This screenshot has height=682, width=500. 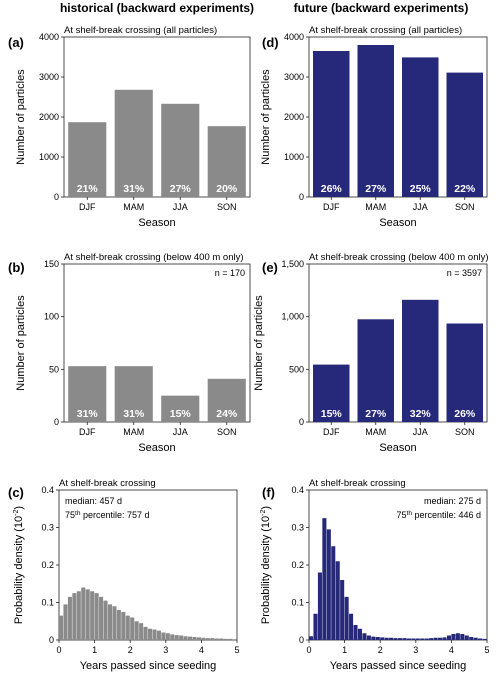 I want to click on y-tick-label: 0.1, so click(x=47, y=603).